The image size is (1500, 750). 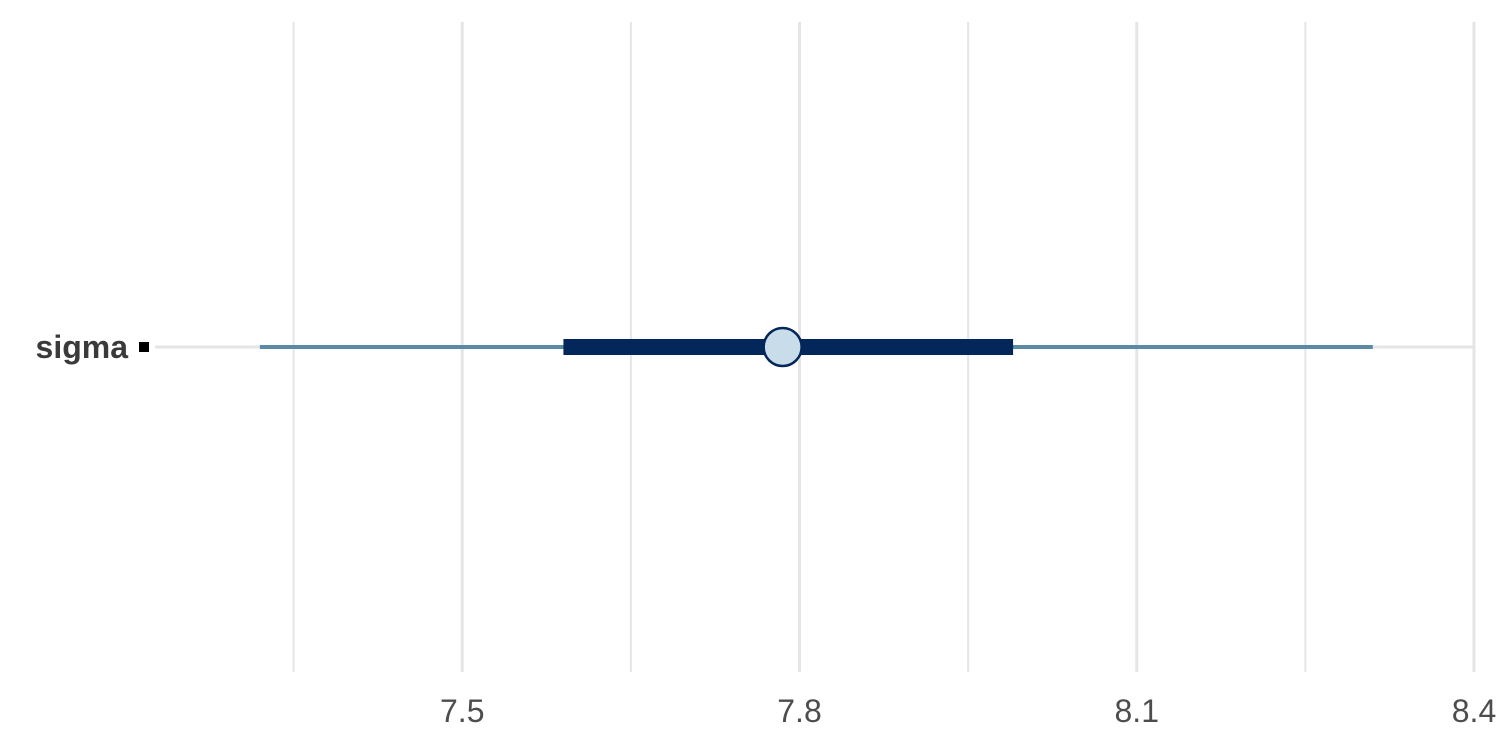 What do you see at coordinates (144, 347) in the screenshot?
I see `y-tick-mark` at bounding box center [144, 347].